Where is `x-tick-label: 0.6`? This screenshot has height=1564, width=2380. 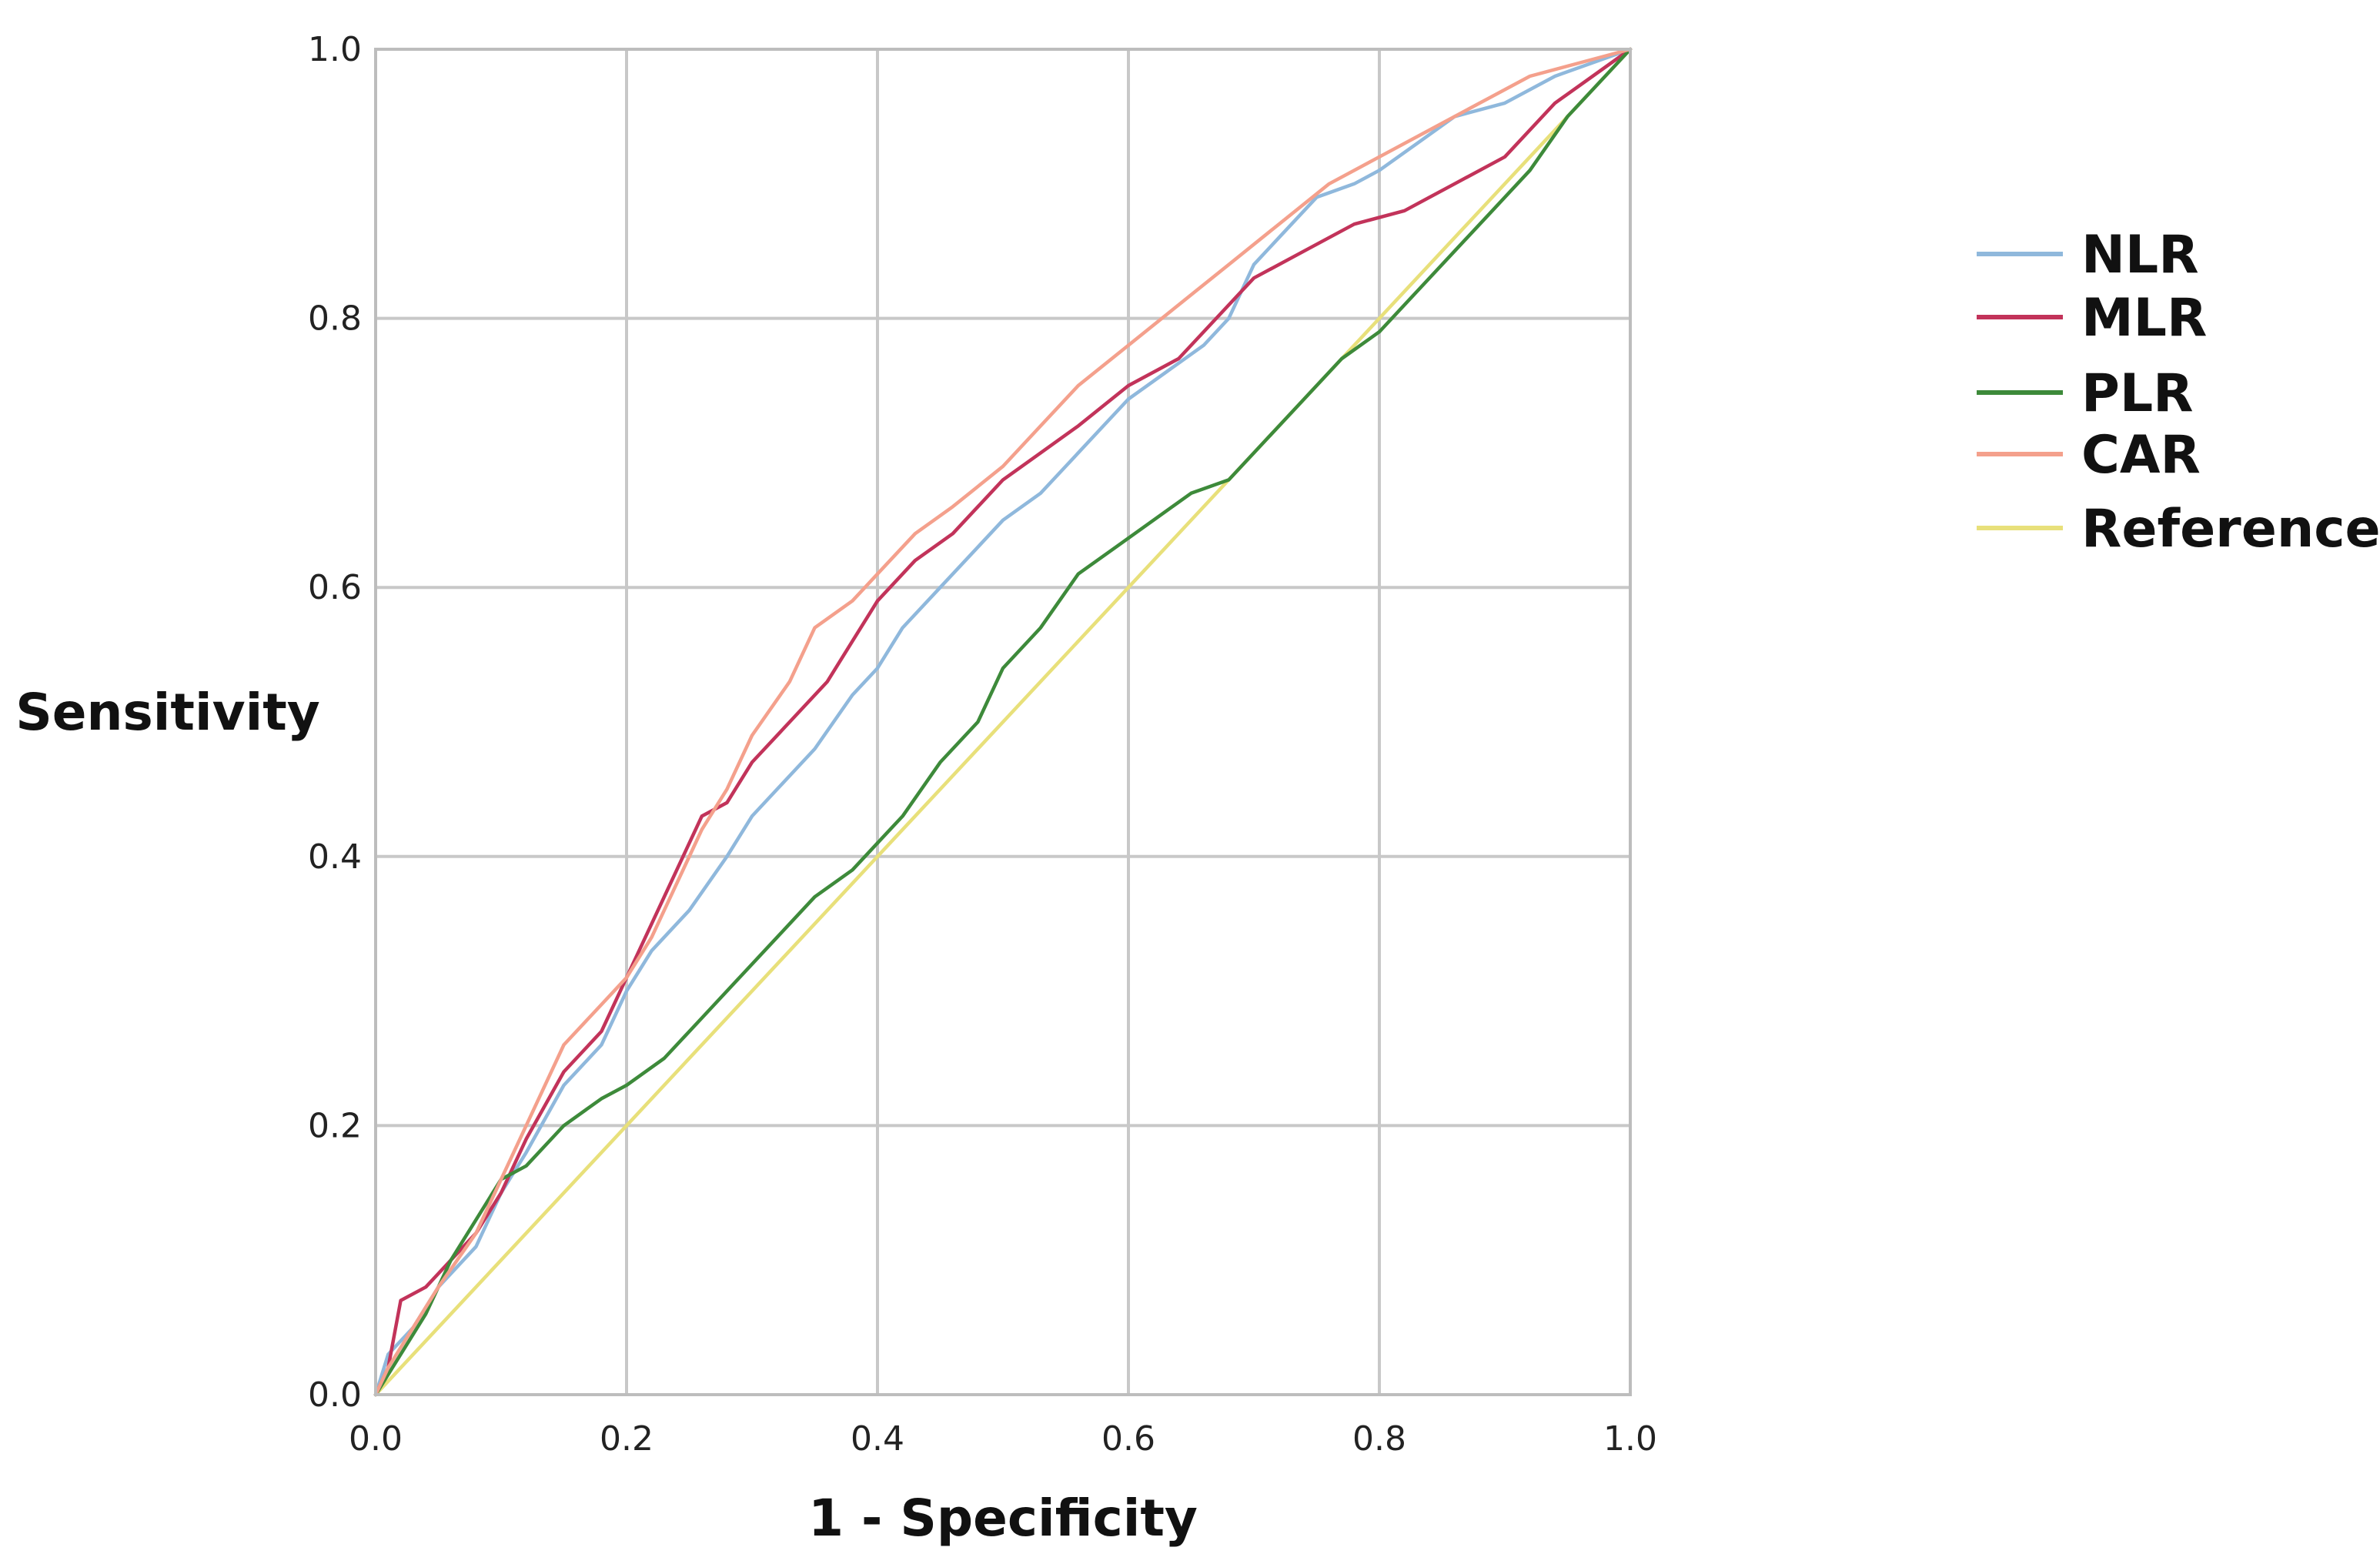 x-tick-label: 0.6 is located at coordinates (1128, 1439).